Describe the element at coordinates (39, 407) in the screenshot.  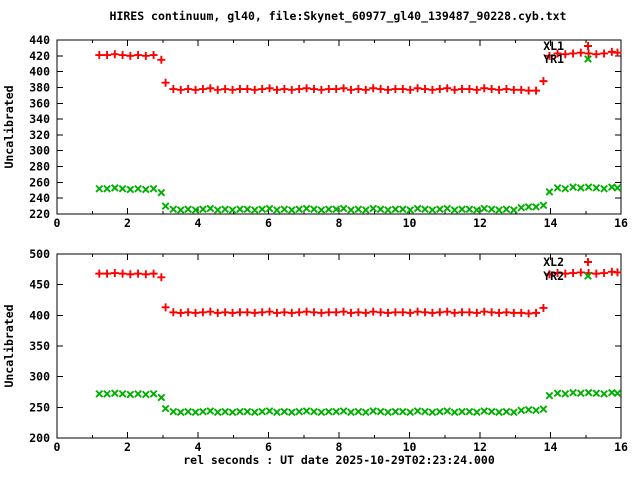
I see `y-tick-label: 250` at that location.